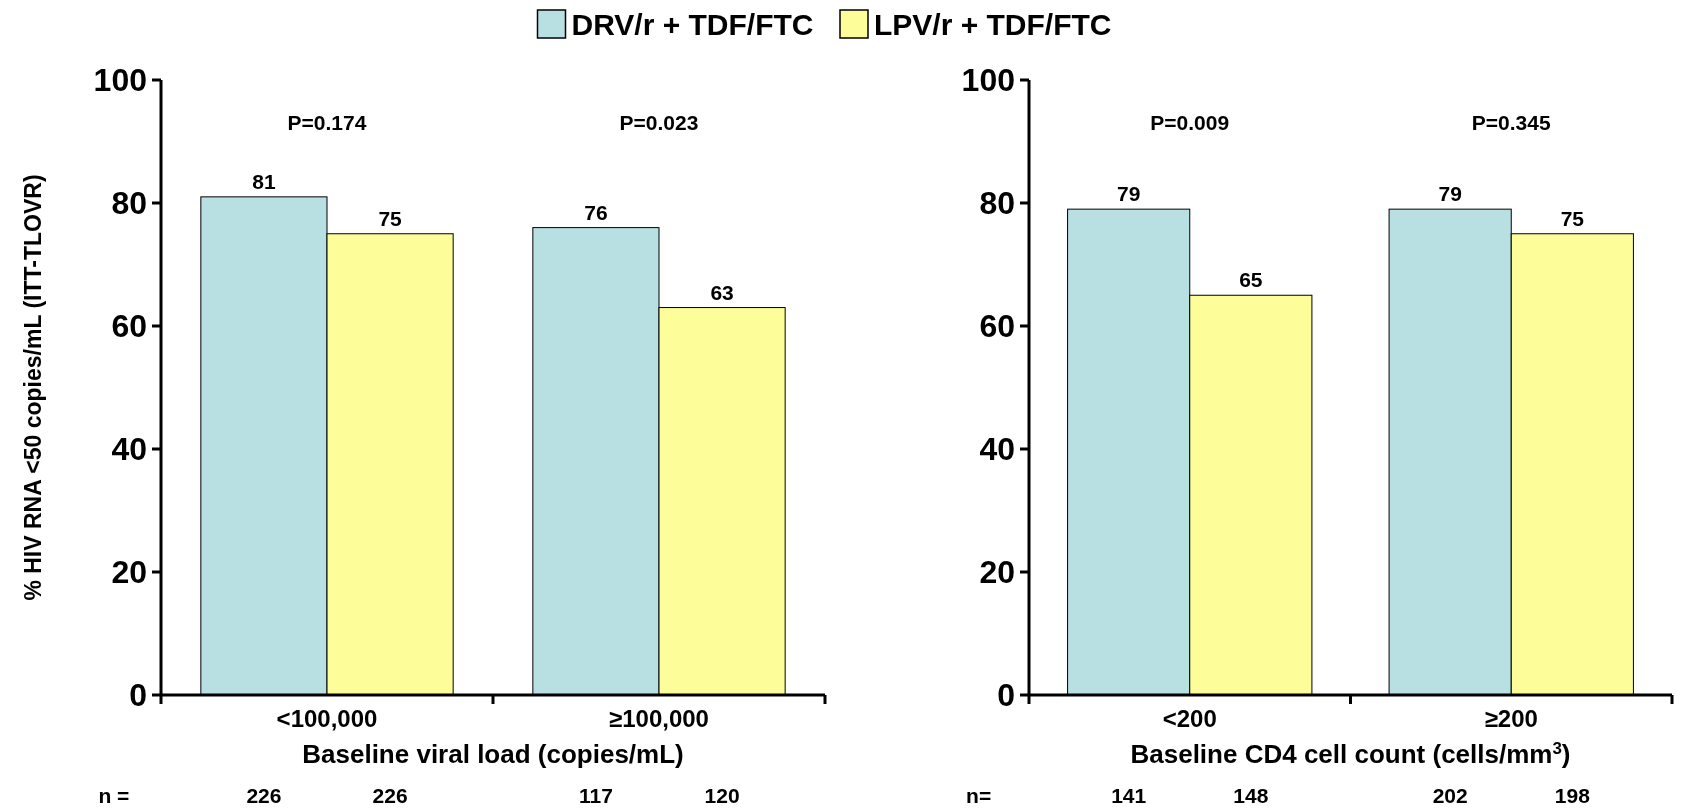 The width and height of the screenshot is (1681, 809). I want to click on text: n =, so click(114, 795).